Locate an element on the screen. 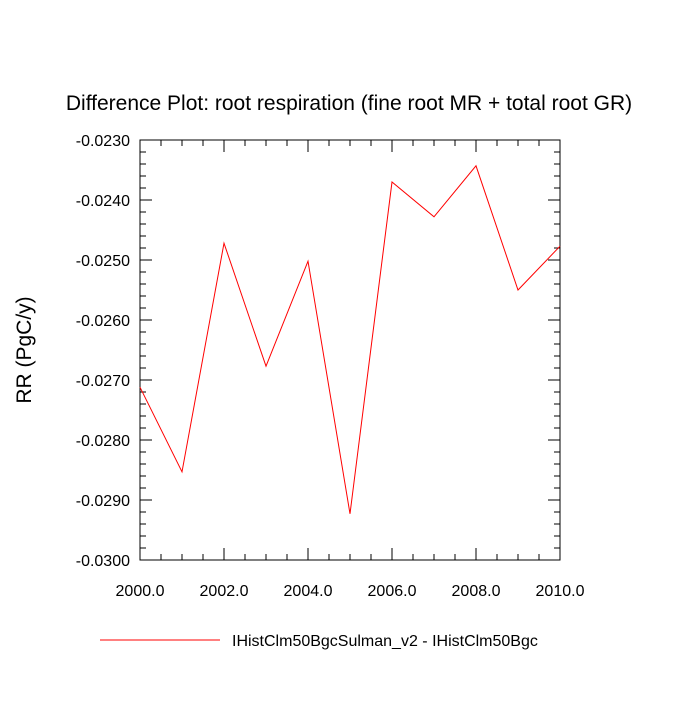  y-tick-label: -0.0280 is located at coordinates (103, 441).